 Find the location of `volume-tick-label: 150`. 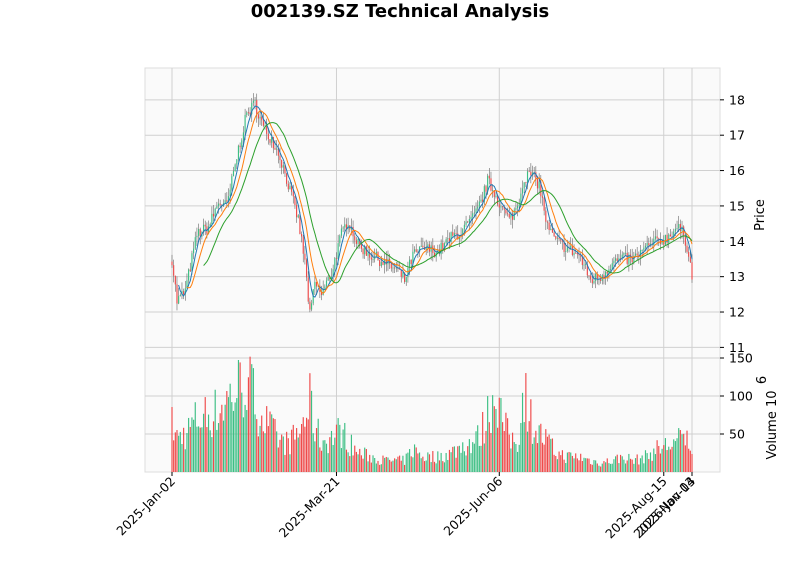

volume-tick-label: 150 is located at coordinates (741, 358).